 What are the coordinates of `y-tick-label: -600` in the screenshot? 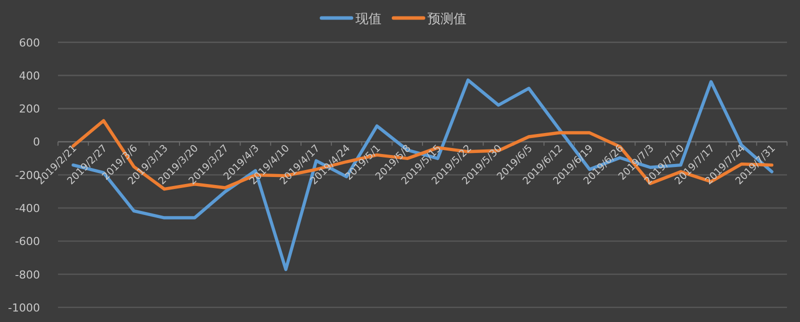 It's located at (27, 241).